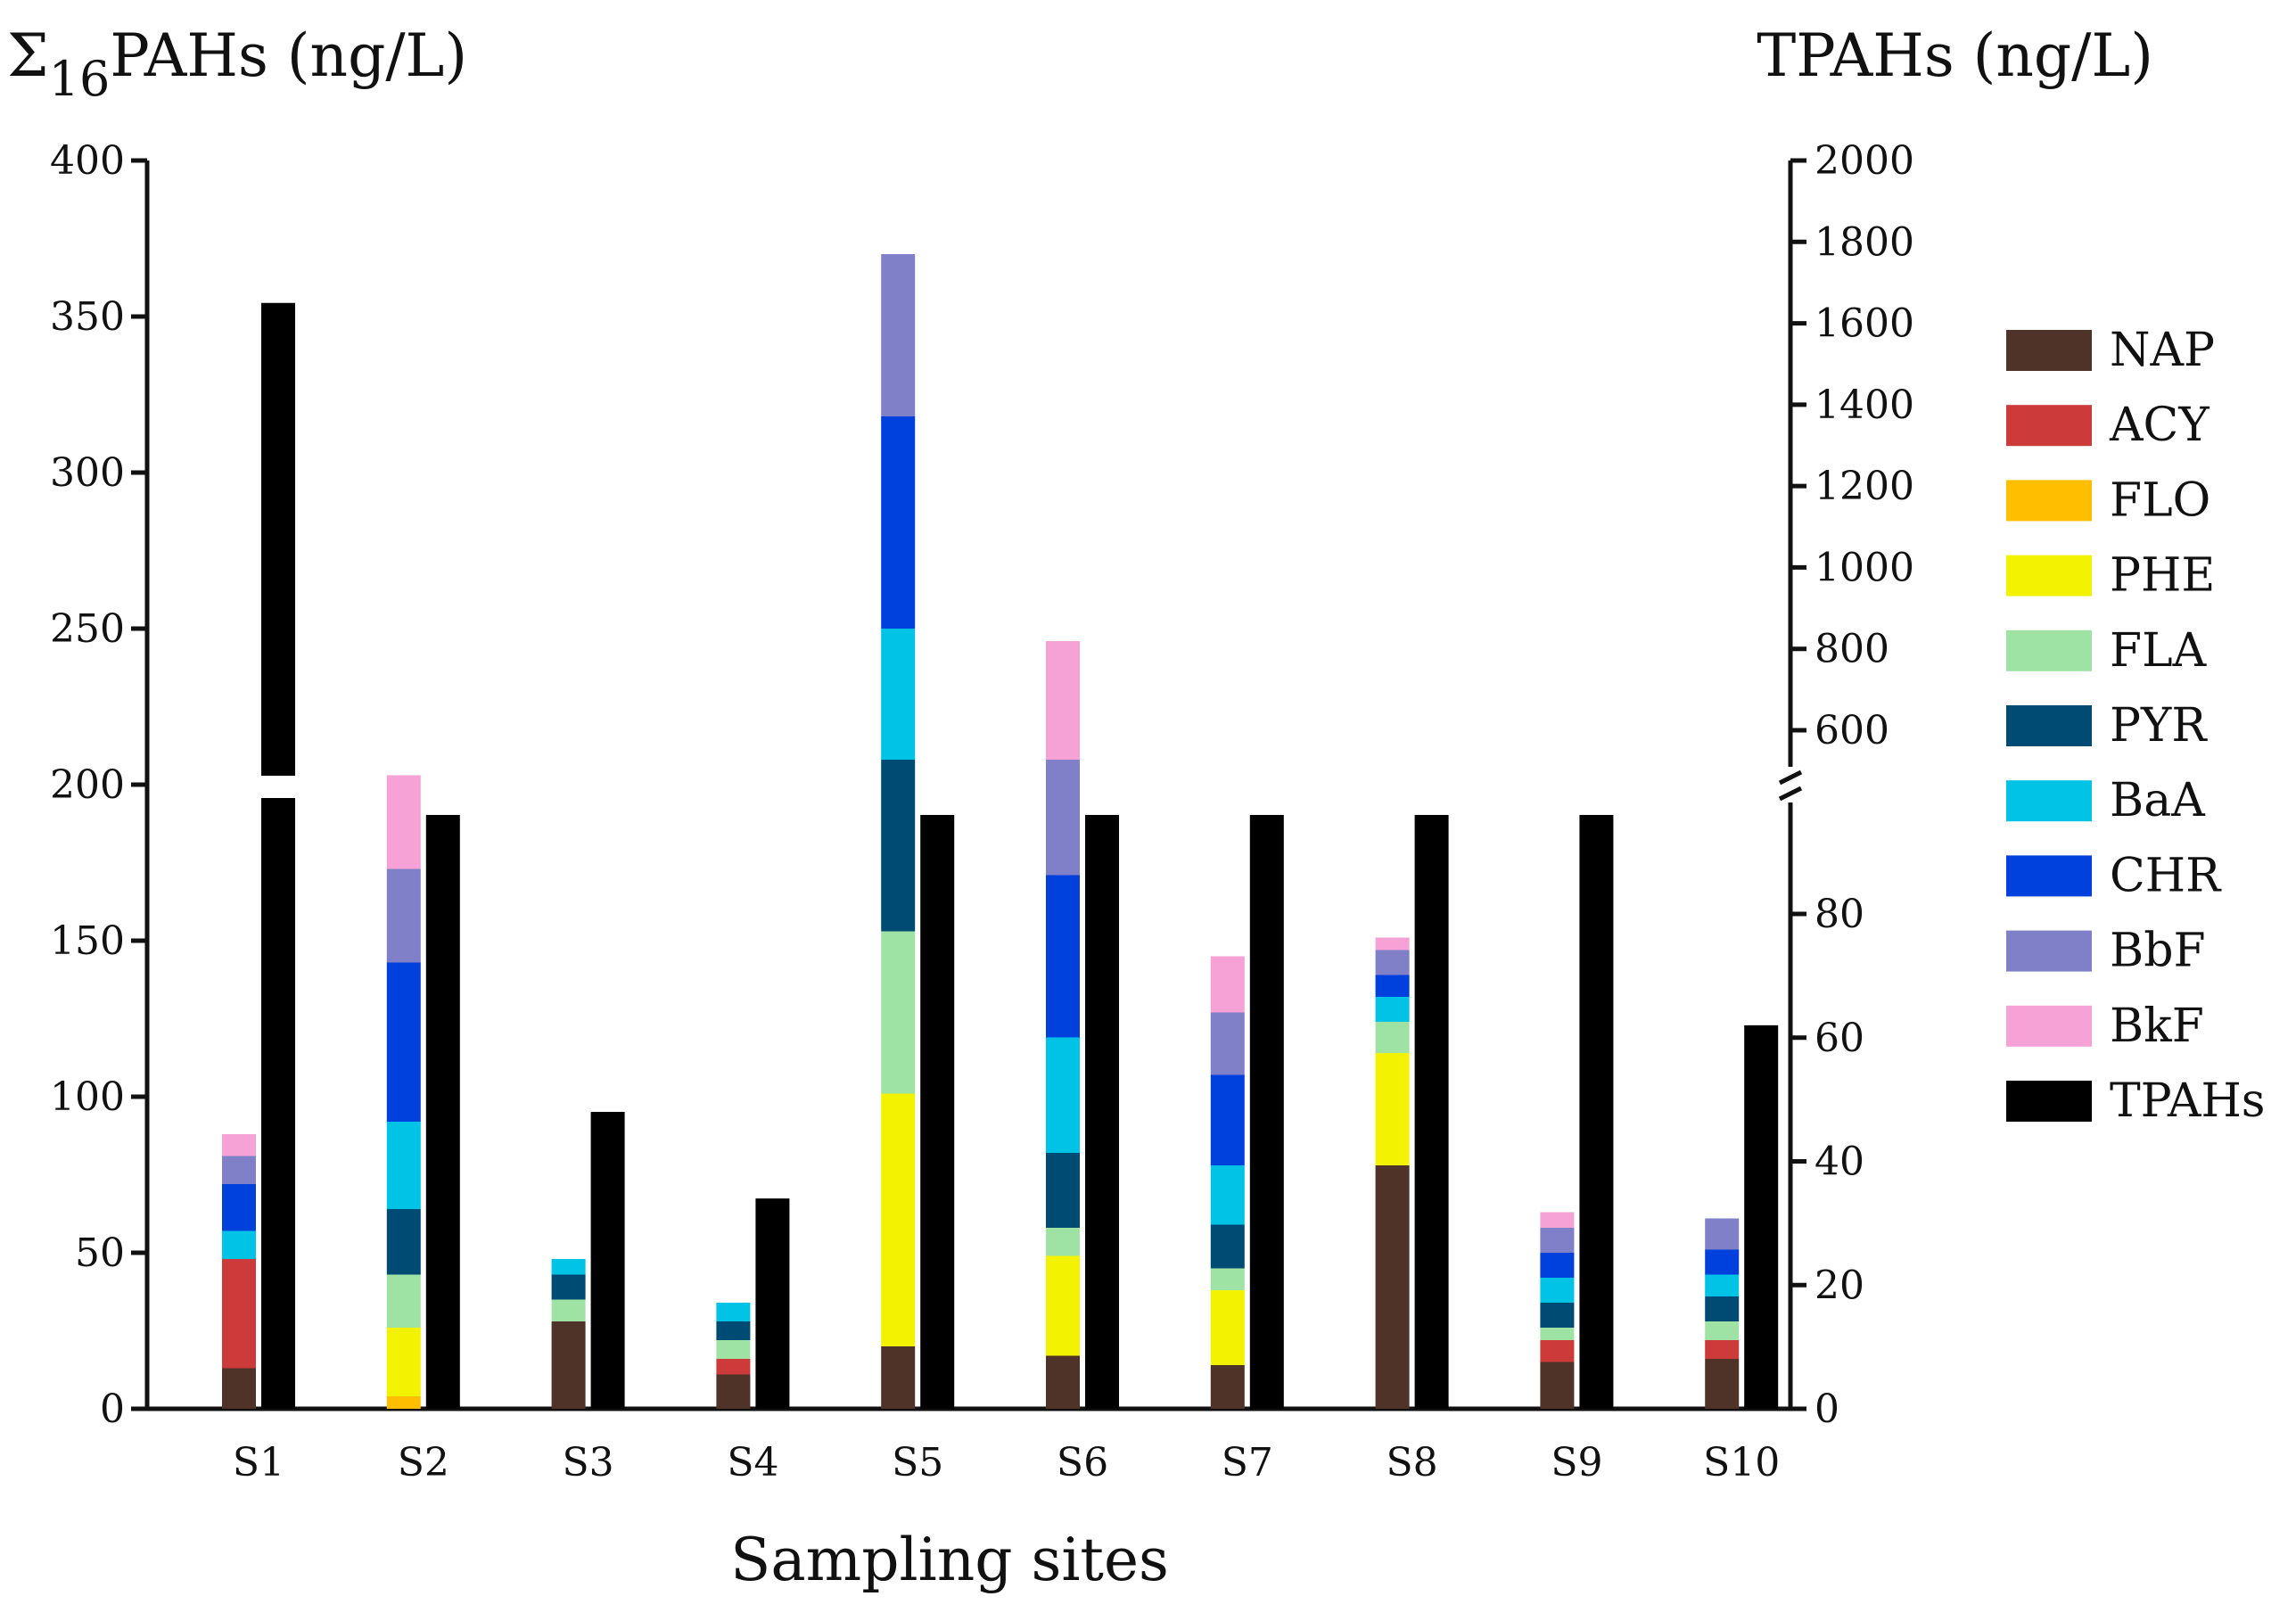 This screenshot has height=1621, width=2296. What do you see at coordinates (1392, 1037) in the screenshot?
I see `bar-fla-s8` at bounding box center [1392, 1037].